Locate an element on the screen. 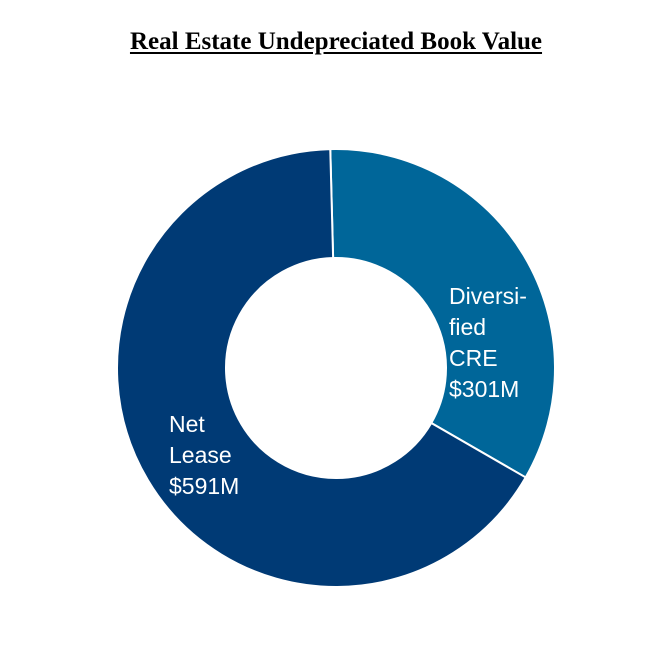 The image size is (672, 672). slice-label-line: $301M is located at coordinates (484, 389).